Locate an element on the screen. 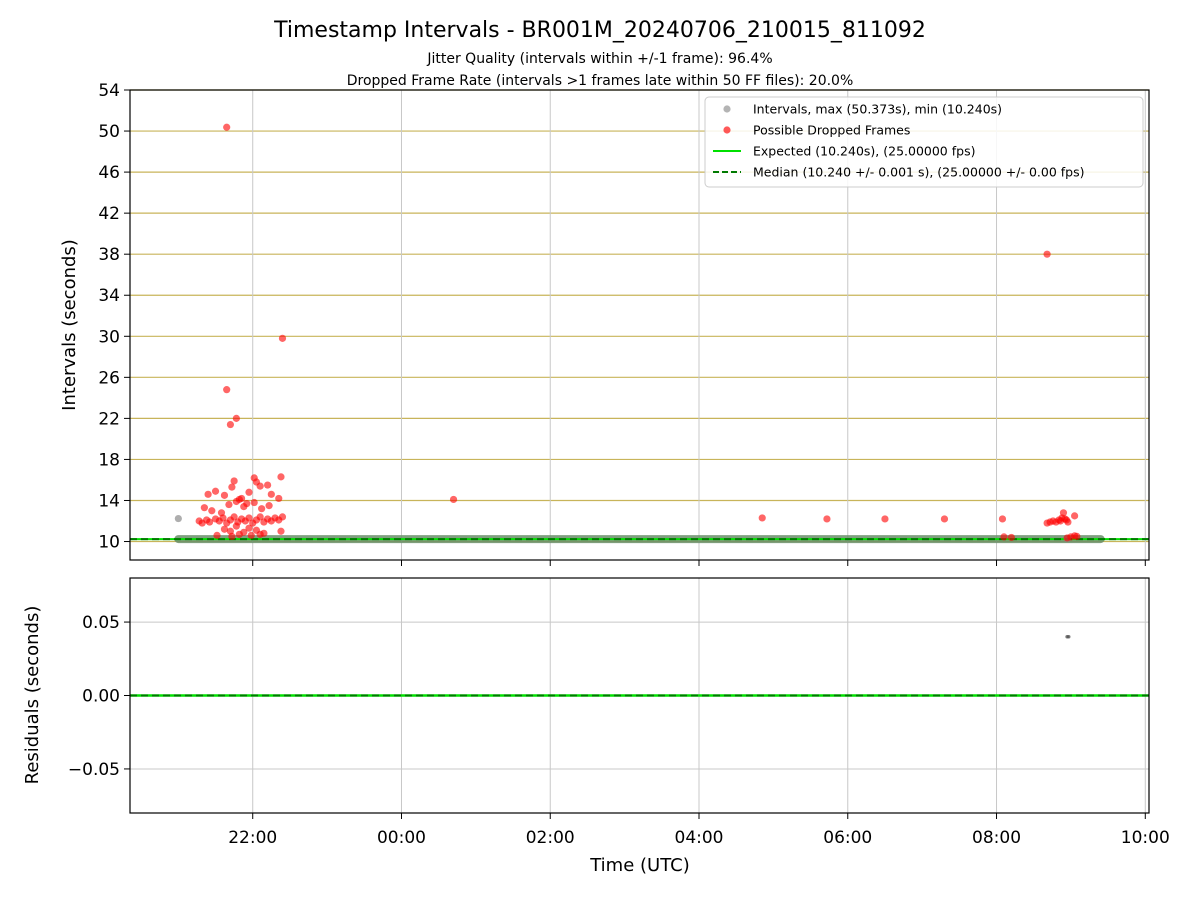 The height and width of the screenshot is (900, 1200). intervals-y-tick-label: 46 is located at coordinates (109, 173).